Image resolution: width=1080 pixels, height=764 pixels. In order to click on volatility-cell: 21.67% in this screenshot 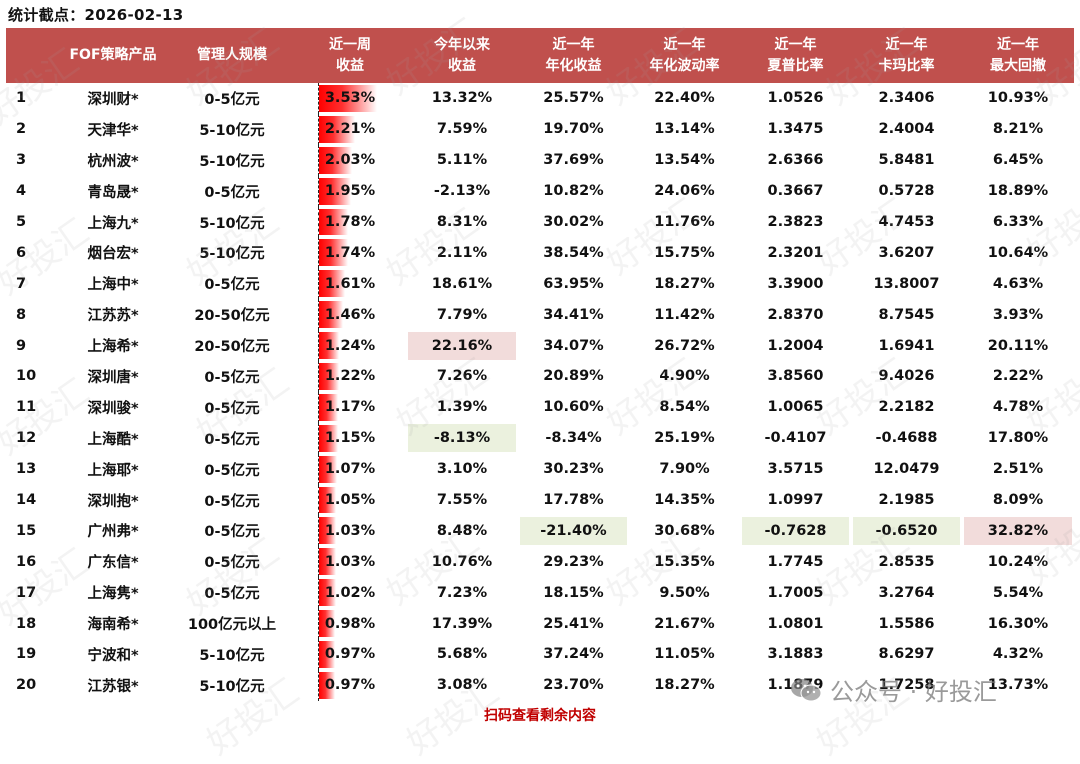, I will do `click(684, 623)`.